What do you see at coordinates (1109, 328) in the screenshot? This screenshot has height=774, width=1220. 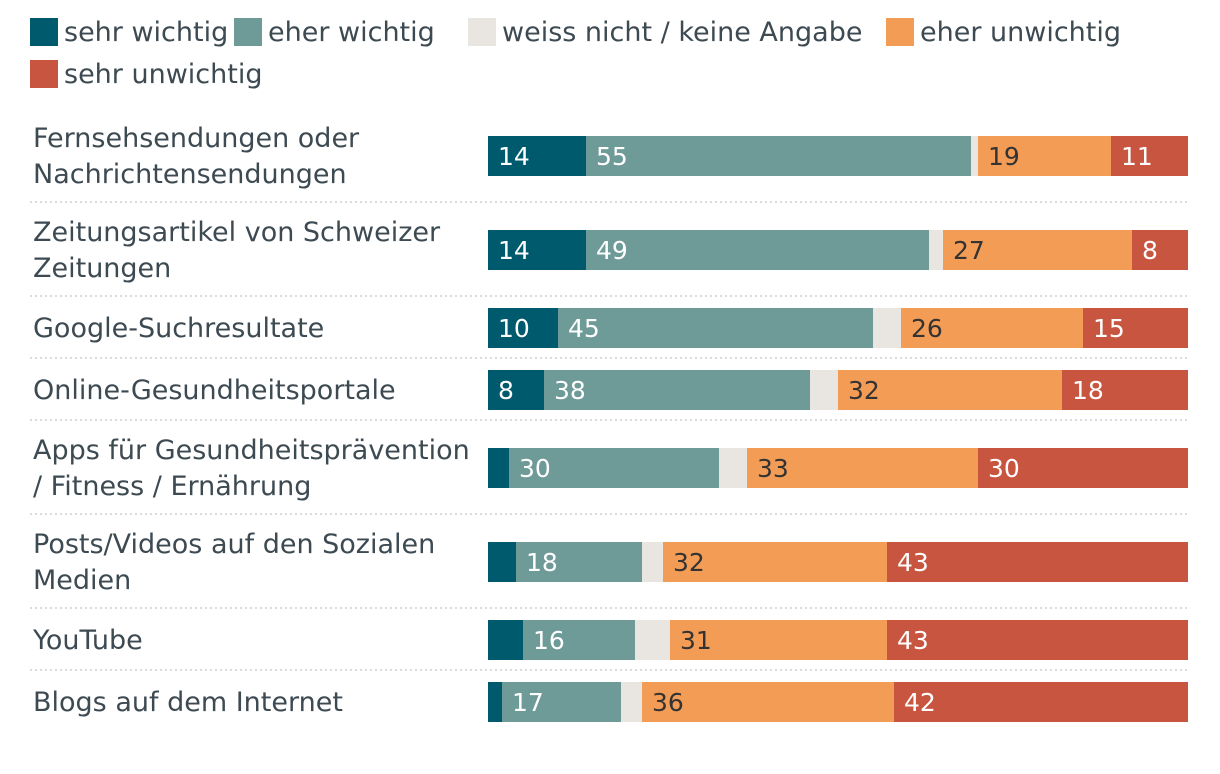 I see `data-label: 15` at bounding box center [1109, 328].